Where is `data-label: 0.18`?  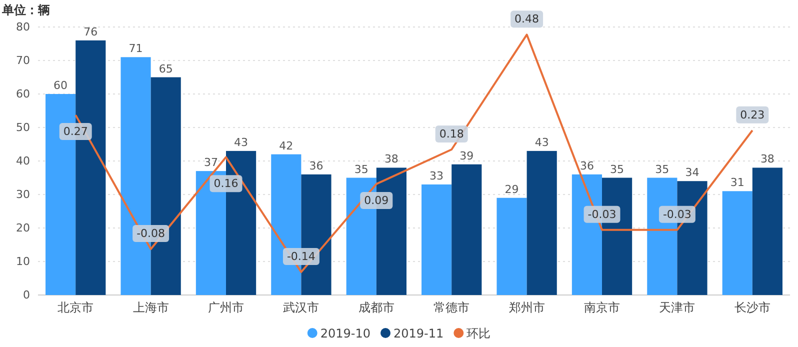
data-label: 0.18 is located at coordinates (451, 134).